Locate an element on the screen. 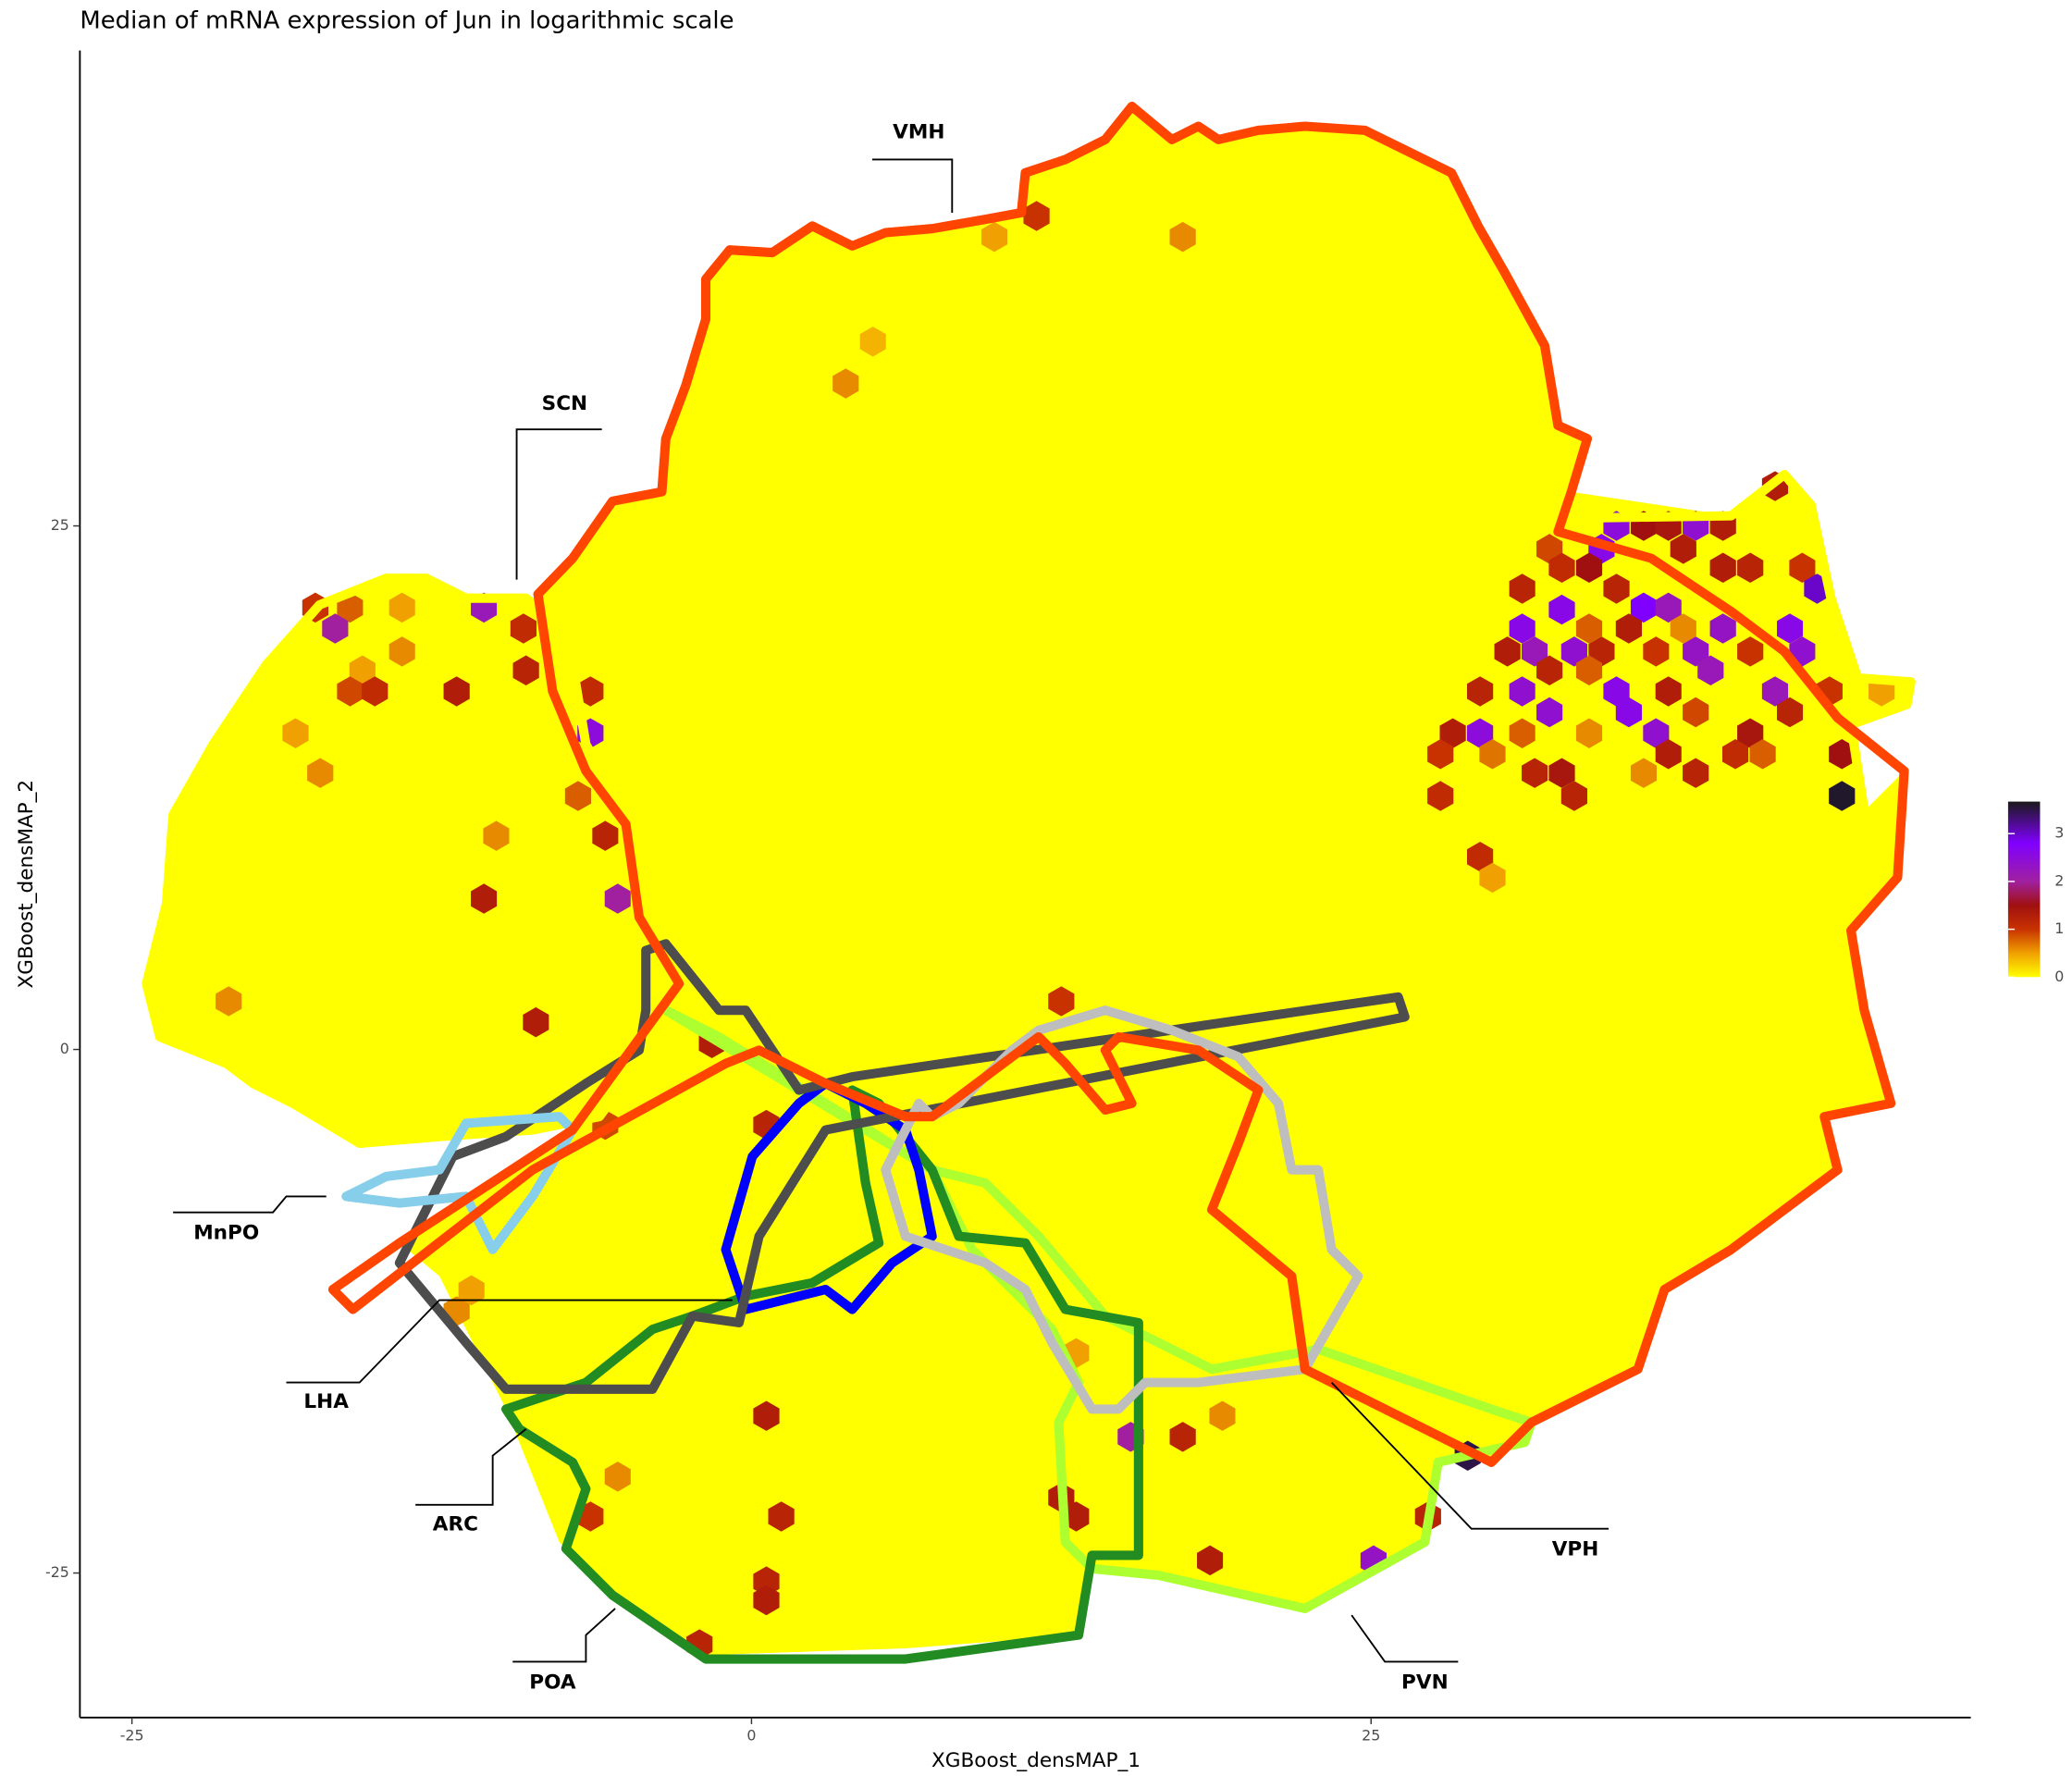 This screenshot has height=1776, width=2072. x-tick-label: 0 is located at coordinates (751, 1735).